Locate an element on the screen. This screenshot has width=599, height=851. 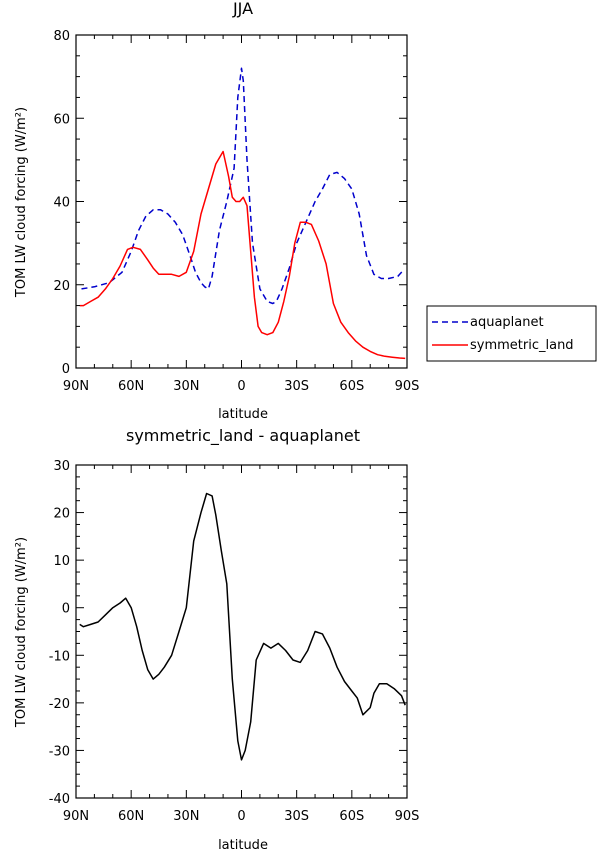
y-tick-label: 10 is located at coordinates (61, 561).